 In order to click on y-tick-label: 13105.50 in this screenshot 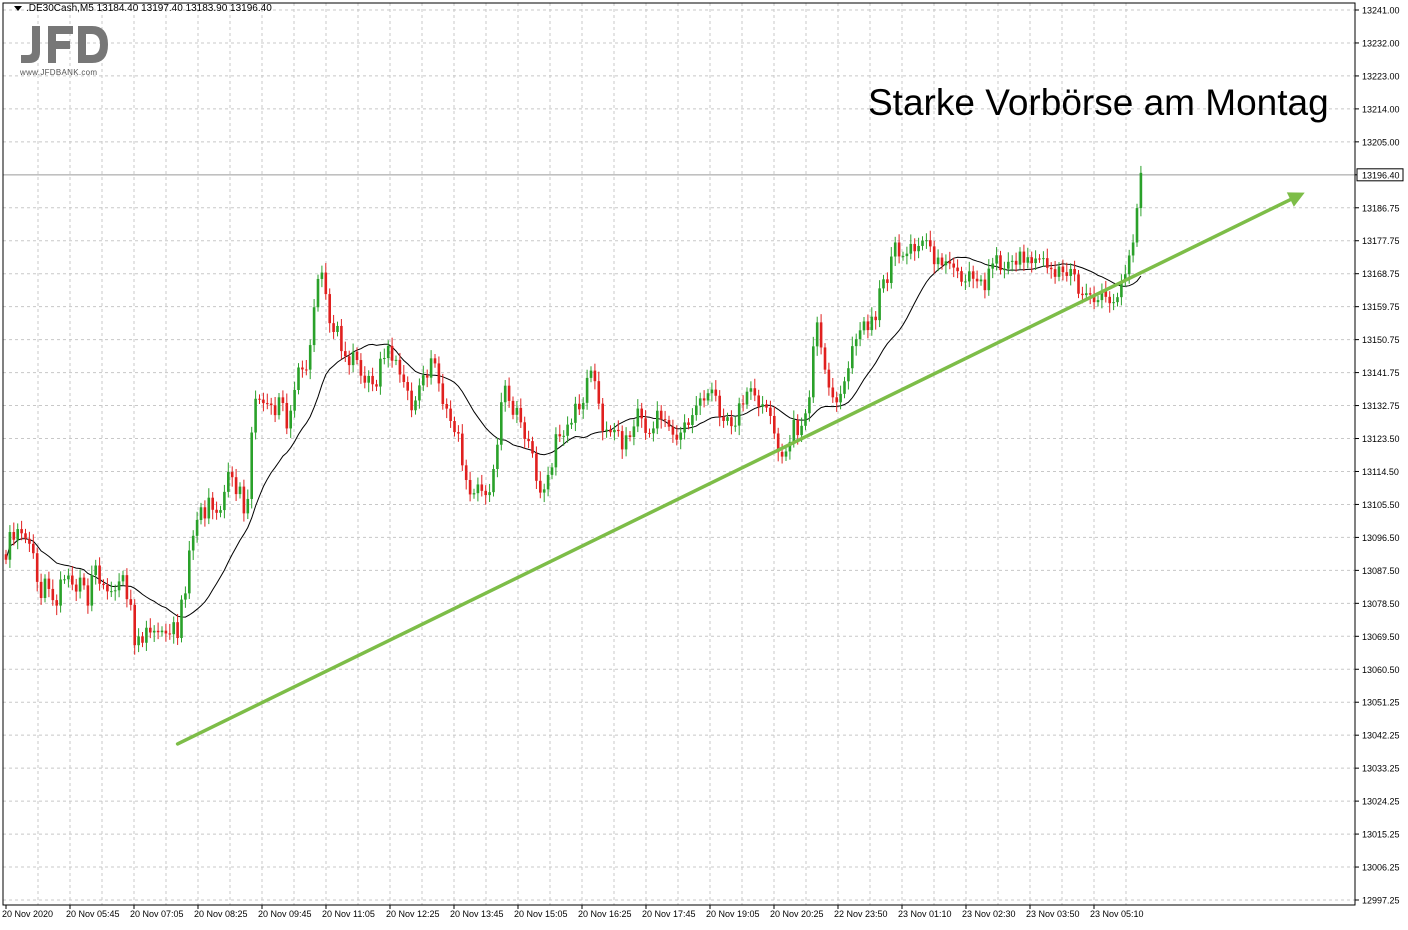, I will do `click(1381, 505)`.